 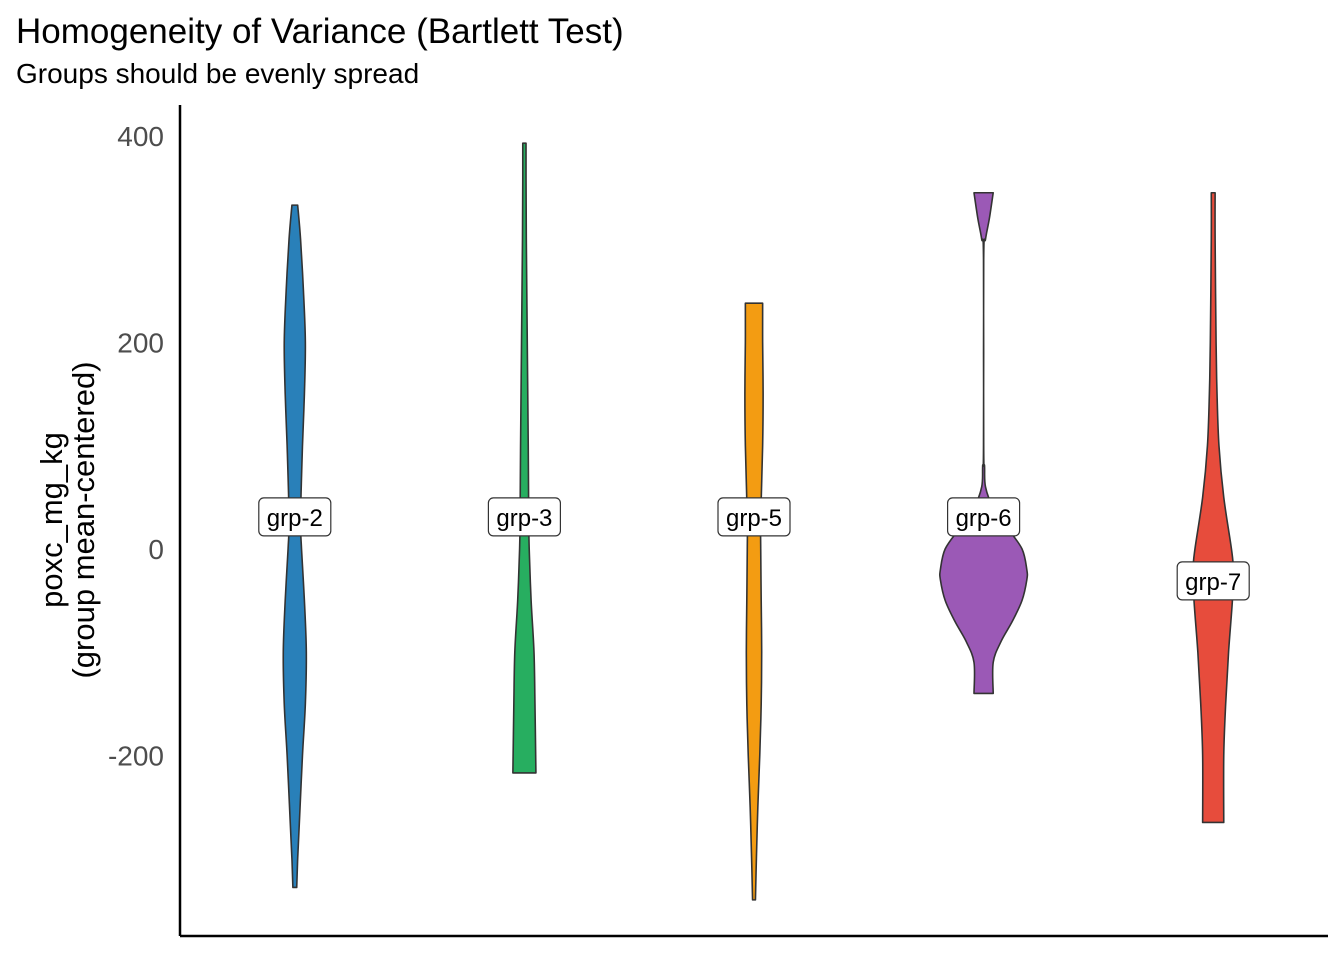 What do you see at coordinates (83, 519) in the screenshot?
I see `y-axis-title-line-2: (group mean-centered)` at bounding box center [83, 519].